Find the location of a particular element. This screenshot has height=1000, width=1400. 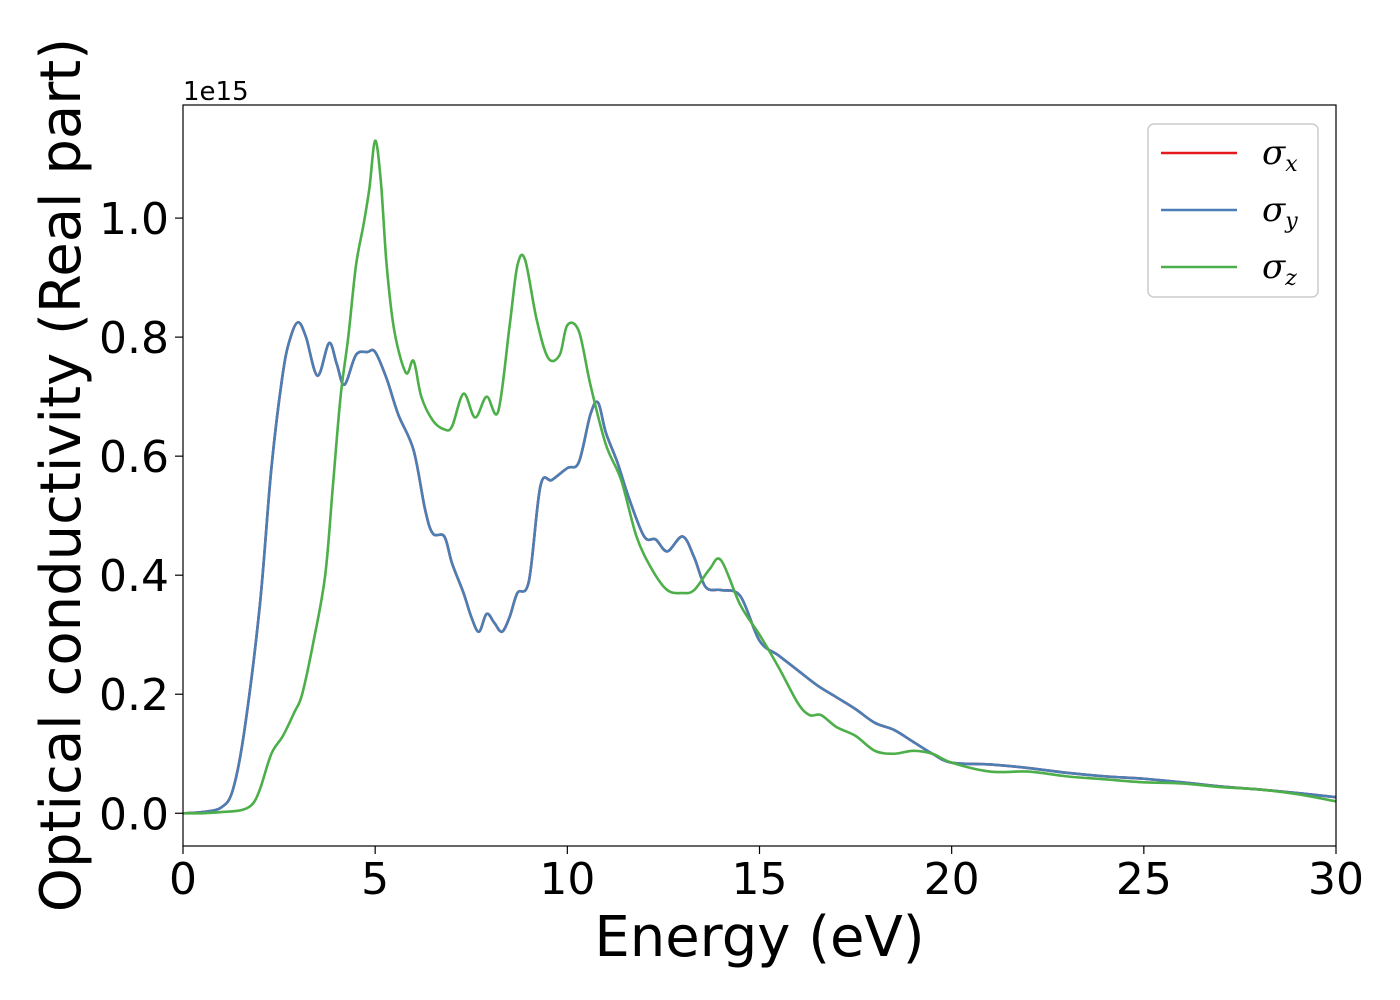

x-tick-label: 0 is located at coordinates (183, 879).